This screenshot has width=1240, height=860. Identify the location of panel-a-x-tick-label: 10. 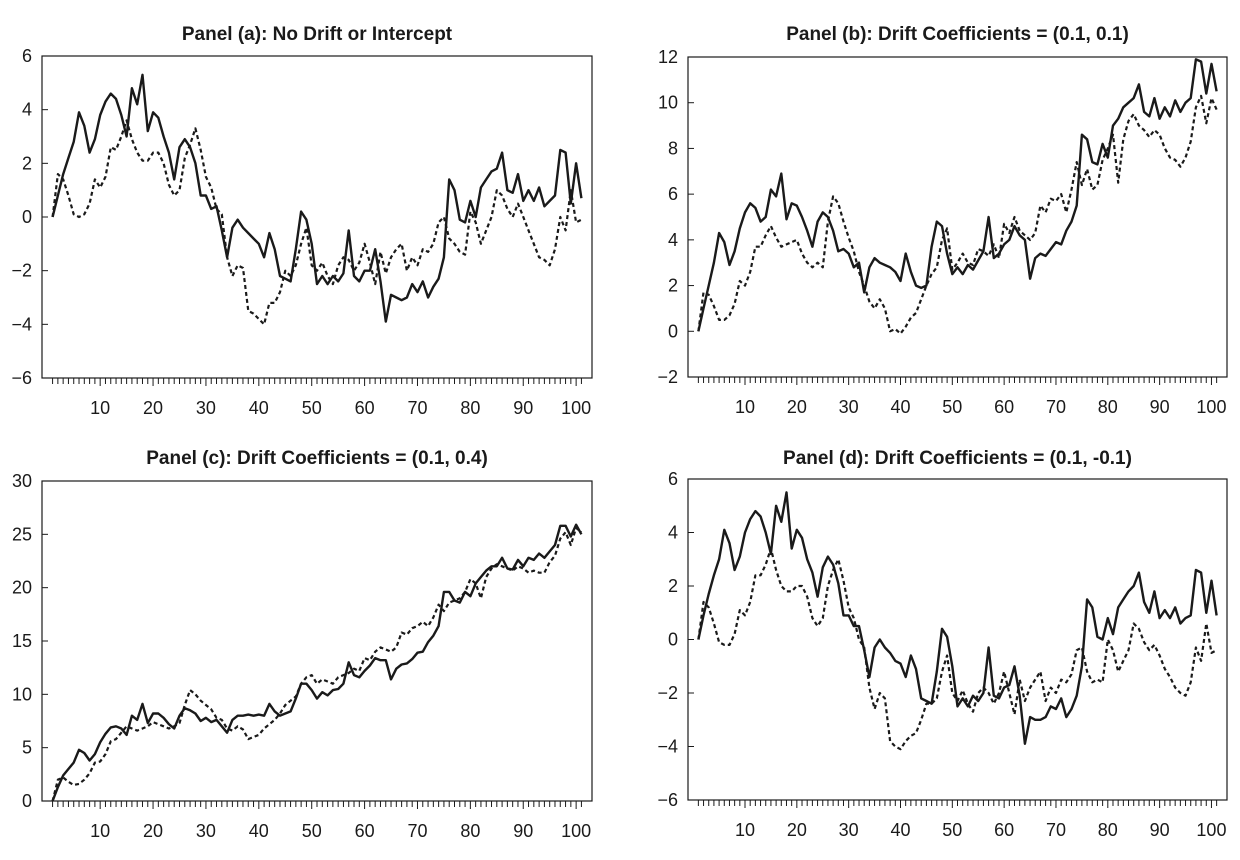
(100, 408).